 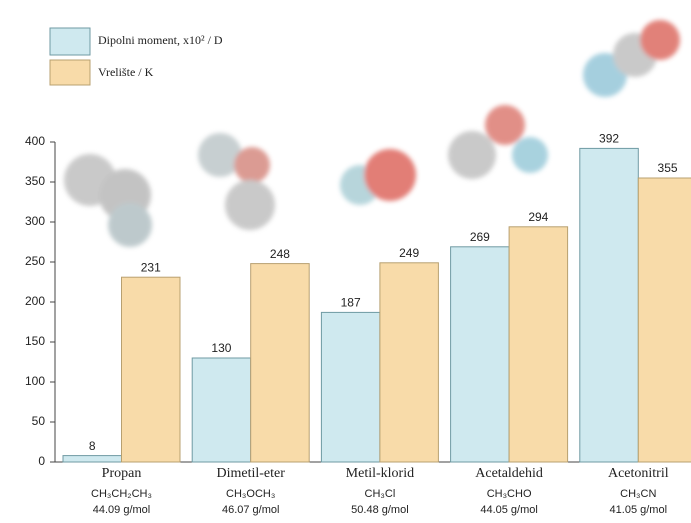 I want to click on x-tick-label: Propan, so click(x=122, y=473).